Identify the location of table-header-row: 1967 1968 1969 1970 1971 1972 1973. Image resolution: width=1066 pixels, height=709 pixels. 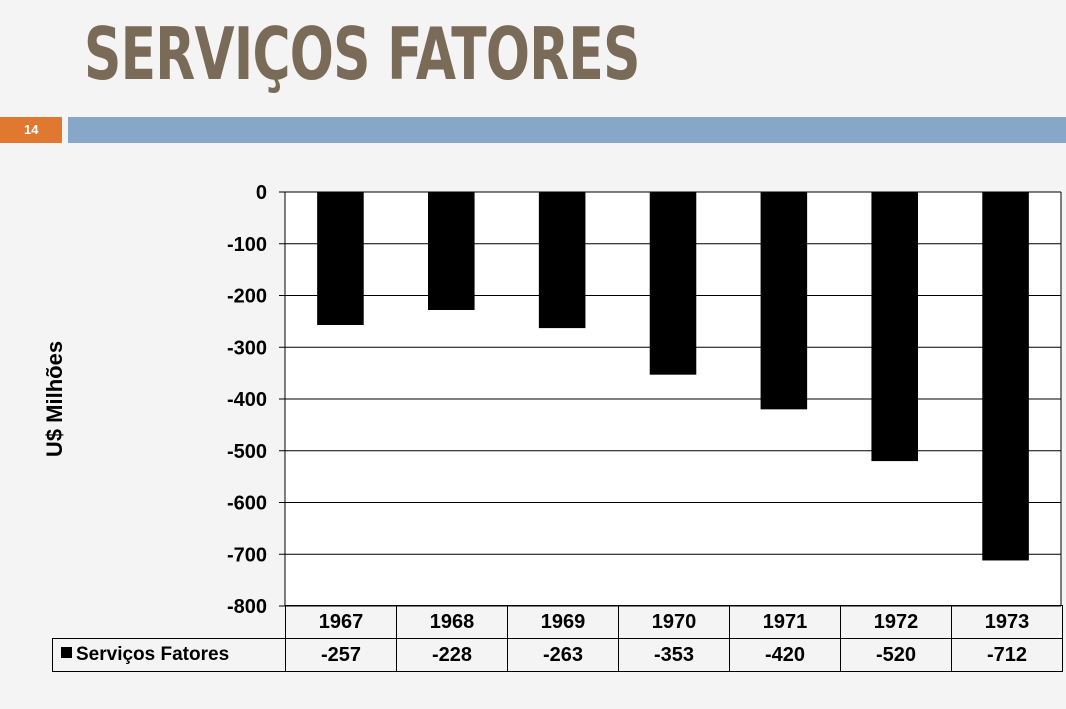
(558, 622).